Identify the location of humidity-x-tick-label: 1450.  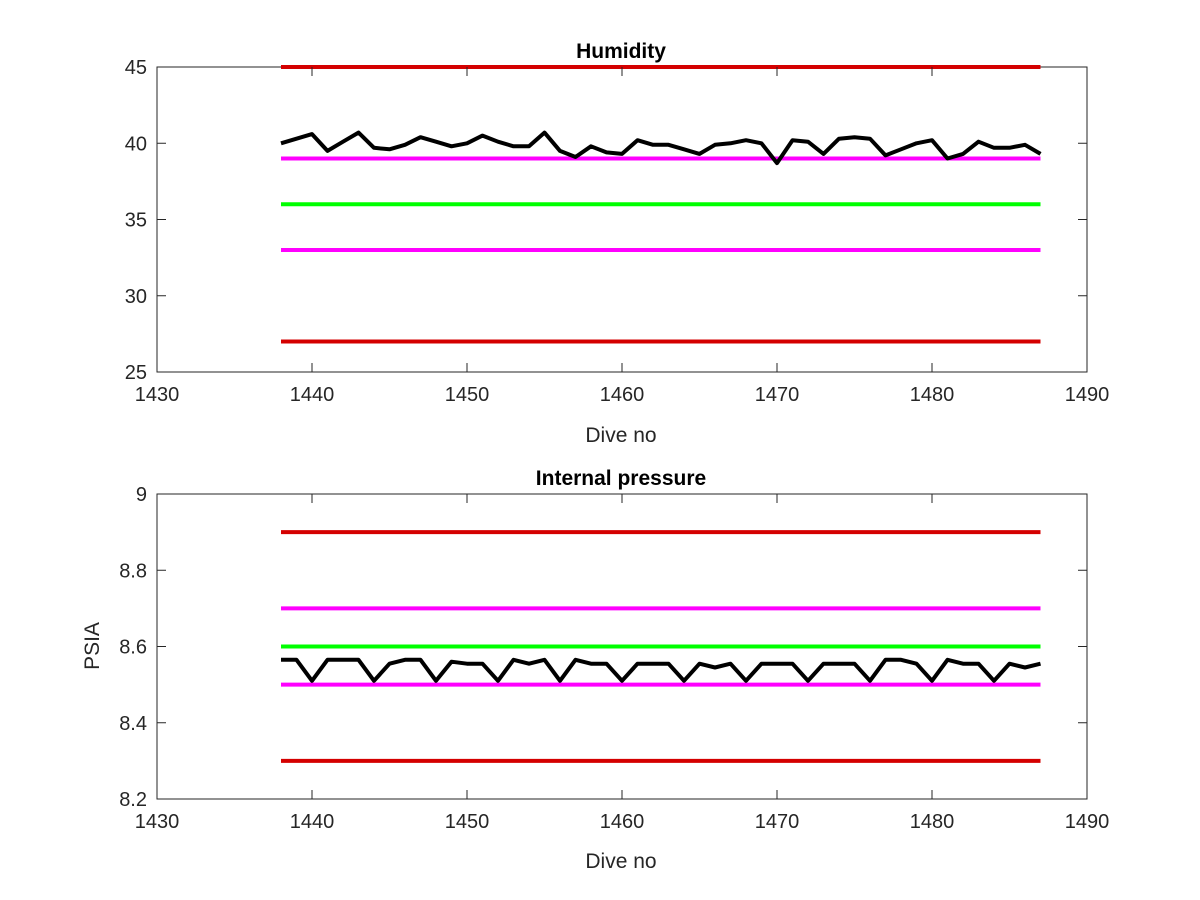
(467, 395).